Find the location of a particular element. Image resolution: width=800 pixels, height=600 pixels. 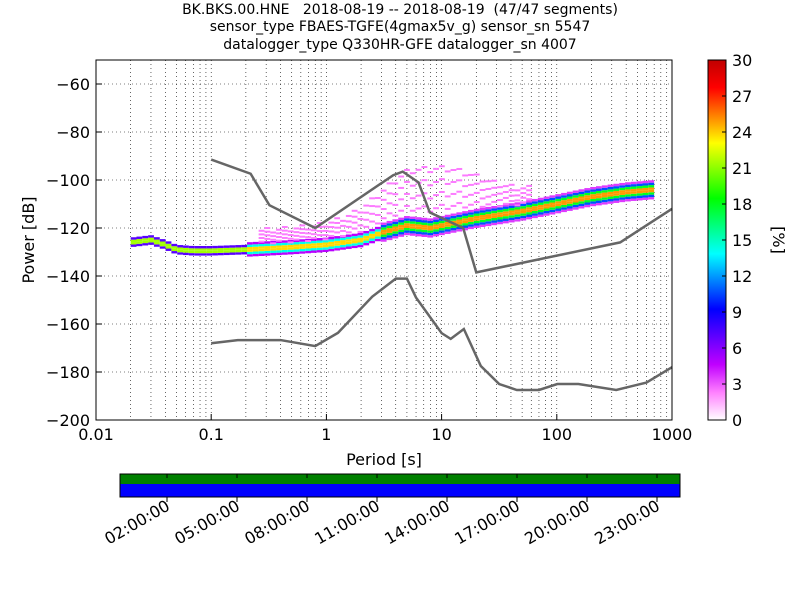

noise-model-high is located at coordinates (441, 216).